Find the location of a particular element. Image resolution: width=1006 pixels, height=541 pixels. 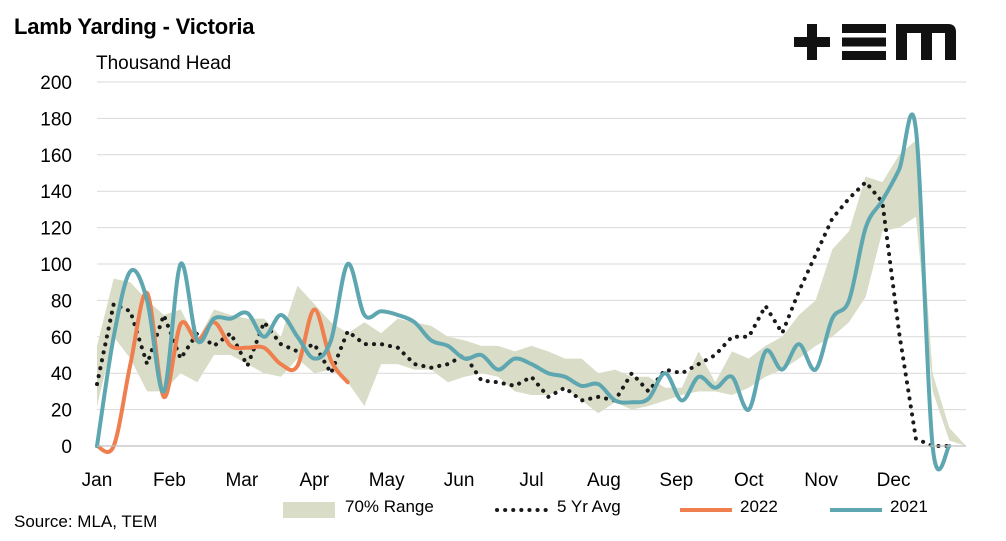

x-tick-label: Sep is located at coordinates (676, 480).